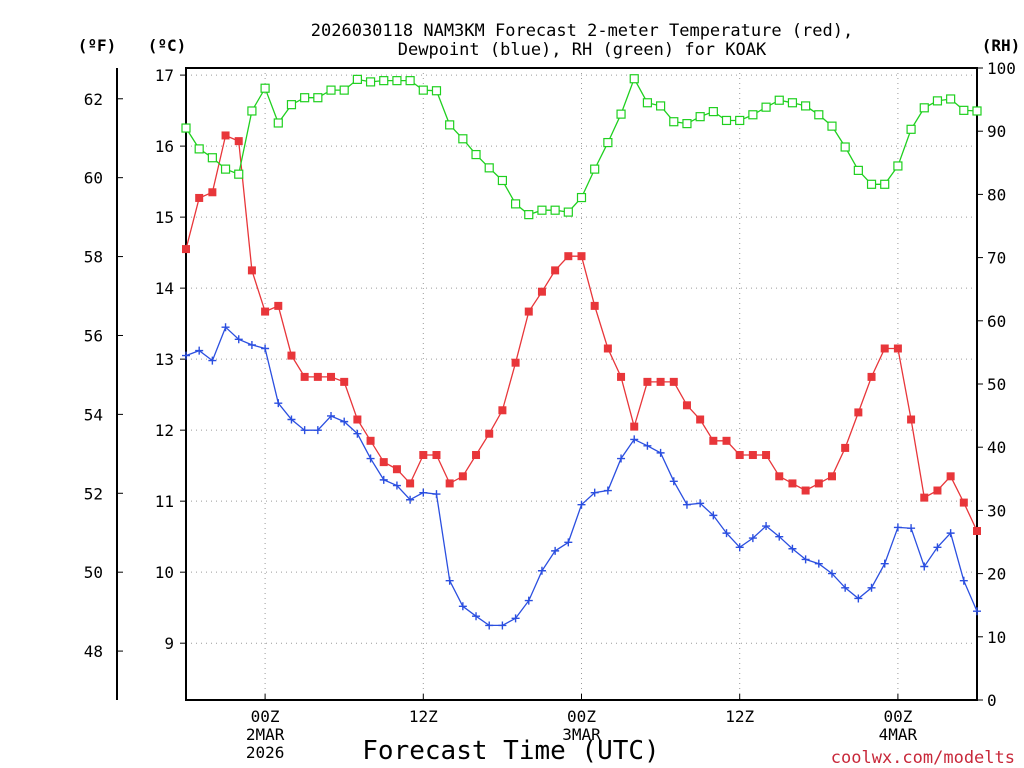  I want to click on rh-tick-label: 90, so click(996, 131).